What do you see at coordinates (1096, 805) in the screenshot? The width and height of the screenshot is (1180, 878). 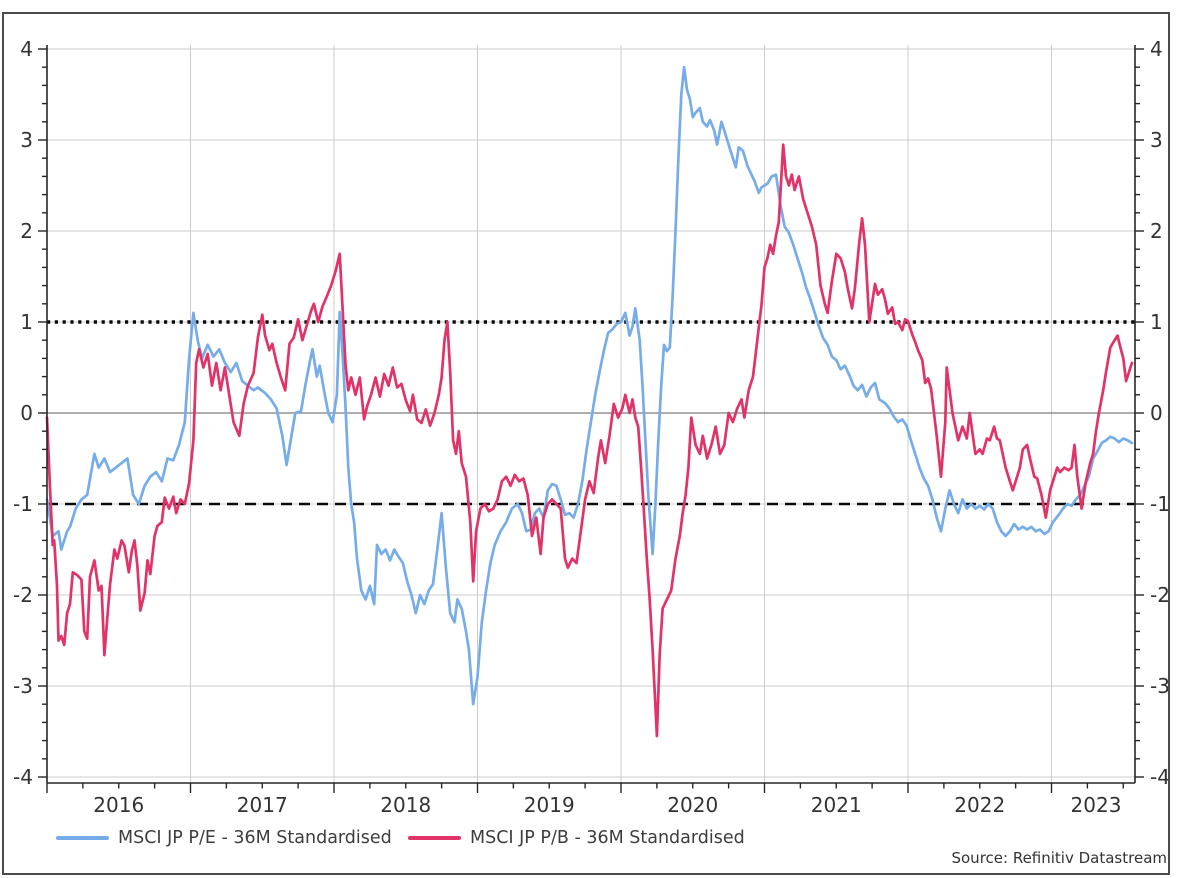 I see `x-year-label: 2023` at bounding box center [1096, 805].